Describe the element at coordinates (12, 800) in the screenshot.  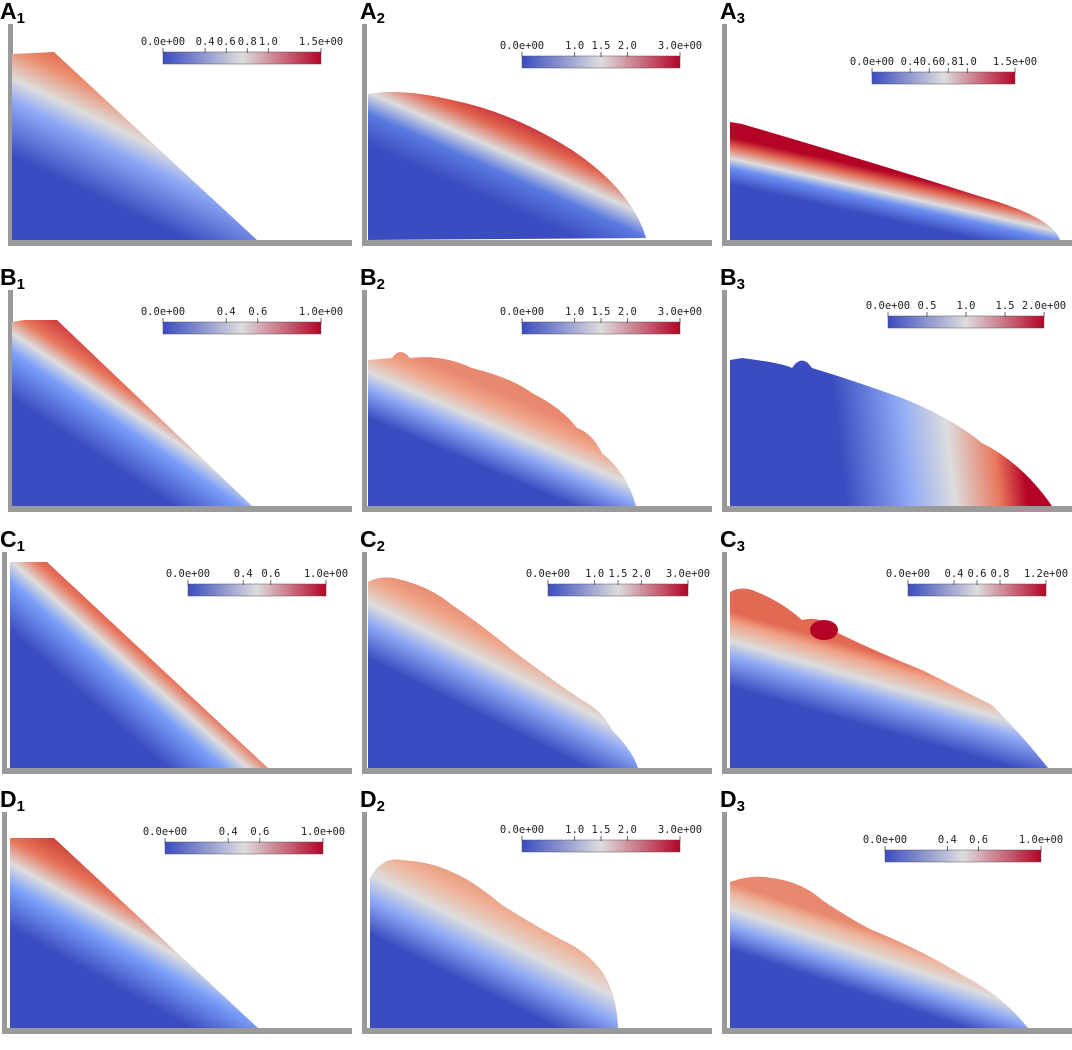
I see `panel-label: D1` at that location.